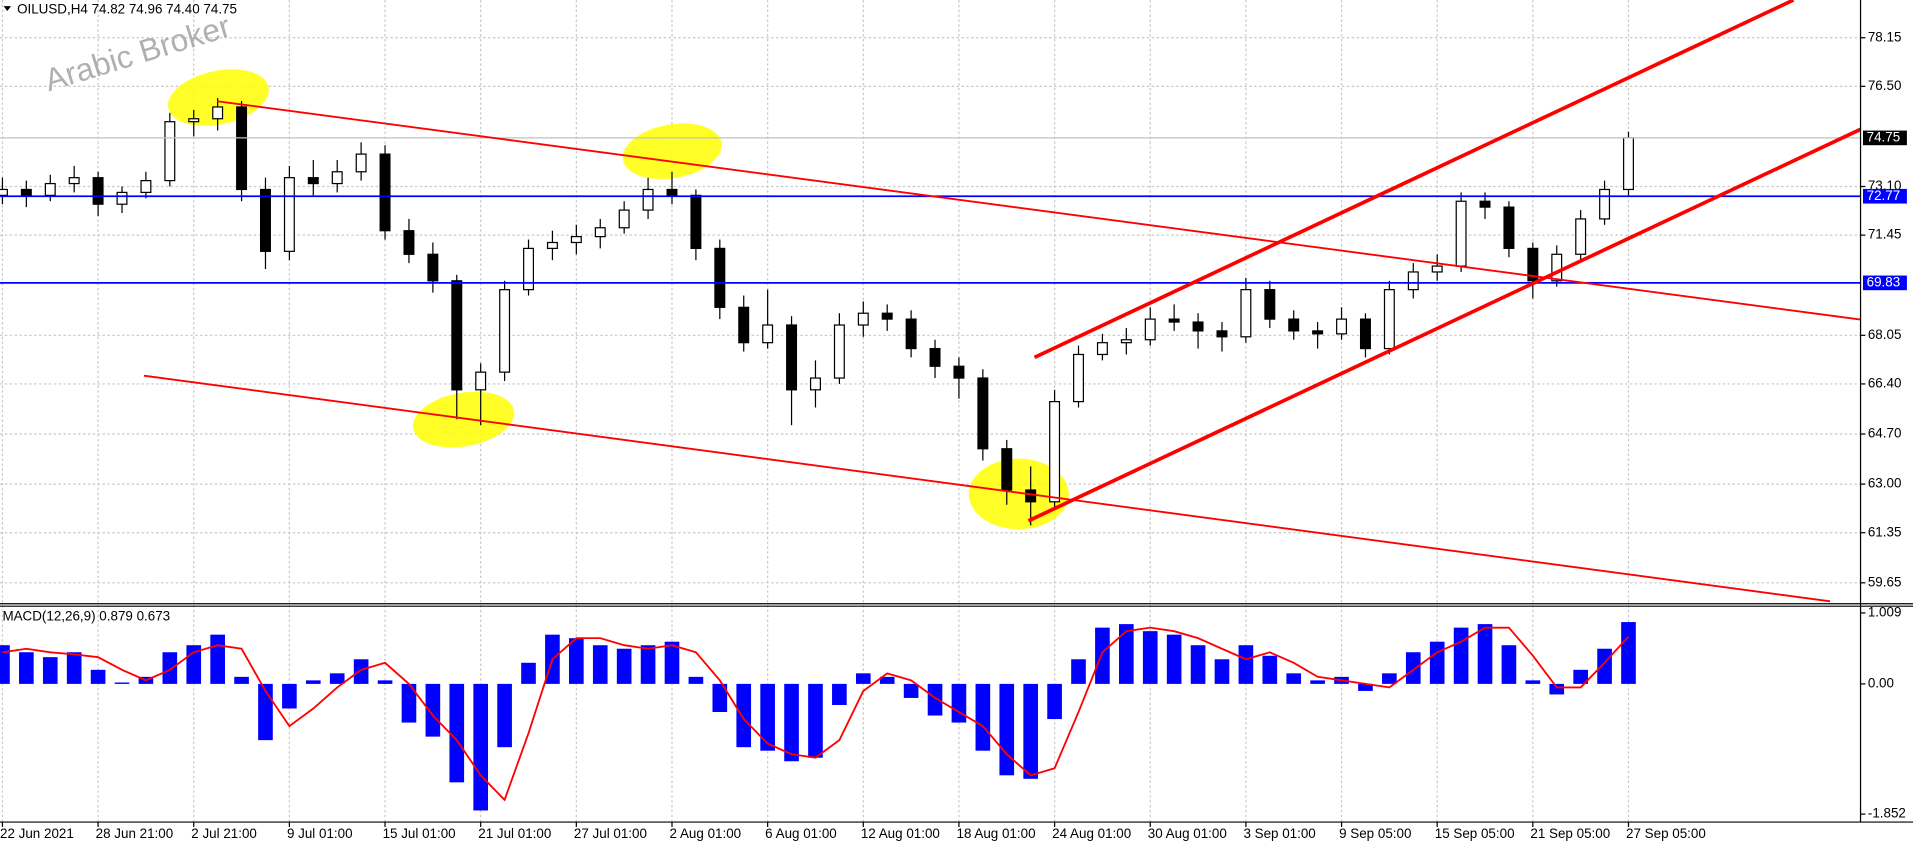 The height and width of the screenshot is (855, 1913). I want to click on x-tick-label: 6 Aug 01:00, so click(801, 833).